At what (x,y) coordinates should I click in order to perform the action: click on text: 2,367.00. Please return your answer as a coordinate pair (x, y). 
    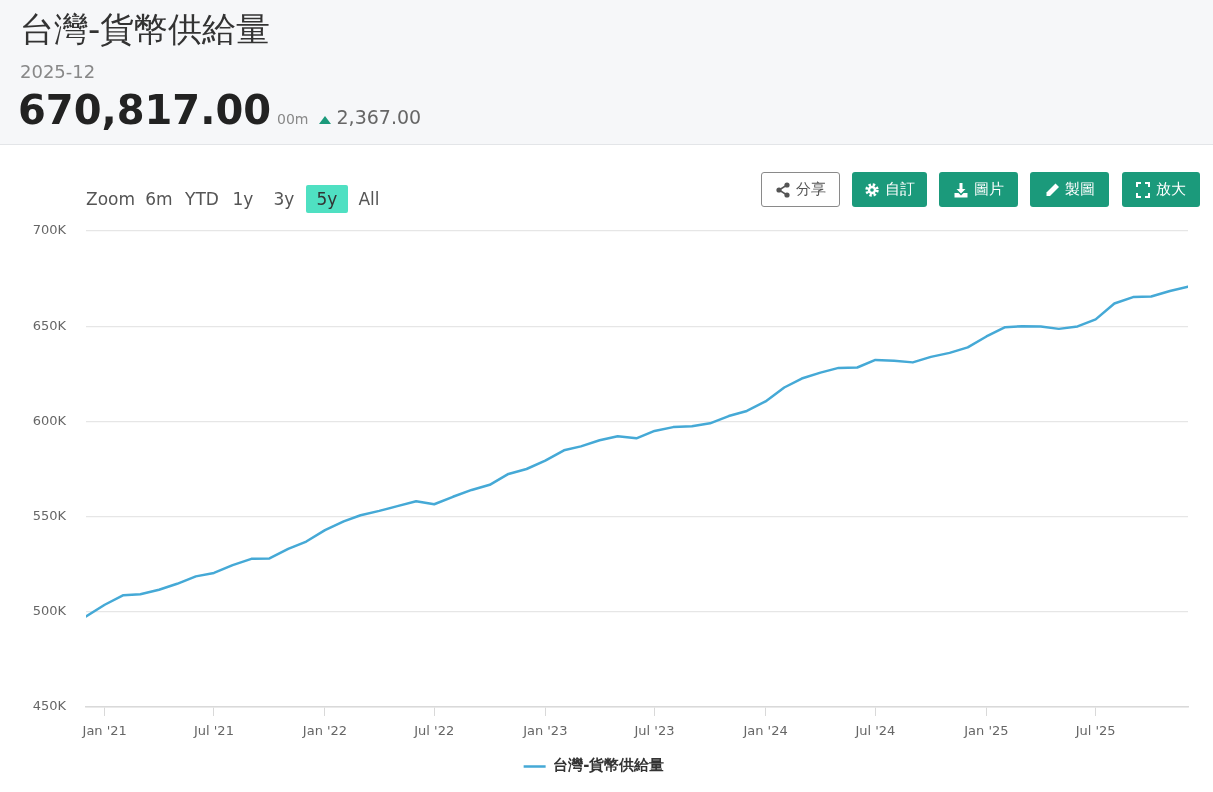
    Looking at the image, I should click on (379, 117).